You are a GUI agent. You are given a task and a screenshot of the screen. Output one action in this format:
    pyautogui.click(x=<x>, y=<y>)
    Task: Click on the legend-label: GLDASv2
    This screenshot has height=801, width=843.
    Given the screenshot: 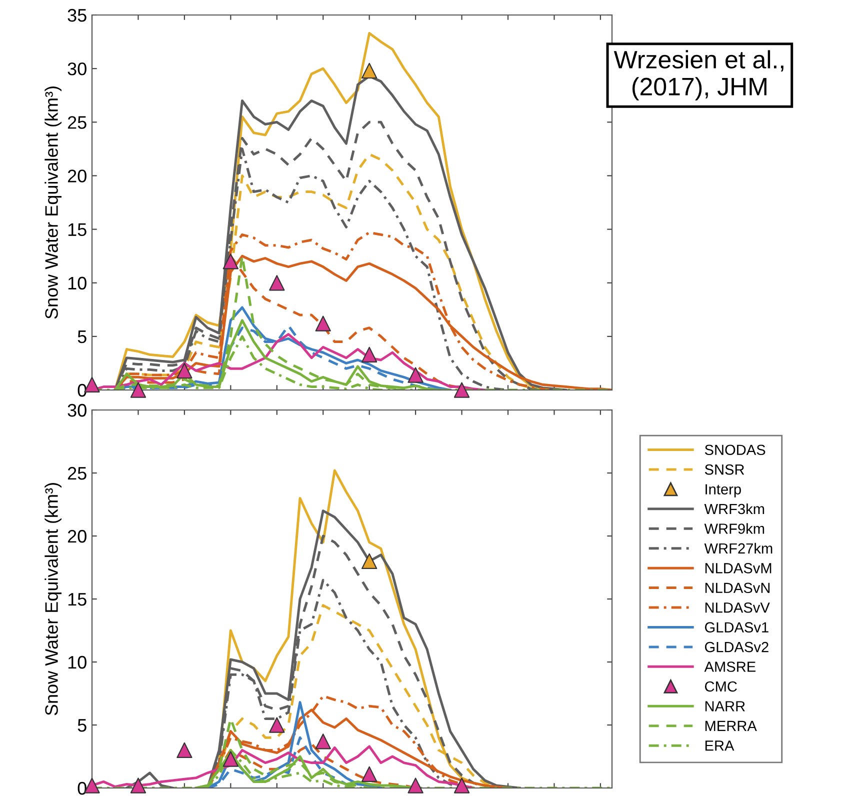 What is the action you would take?
    pyautogui.click(x=736, y=647)
    